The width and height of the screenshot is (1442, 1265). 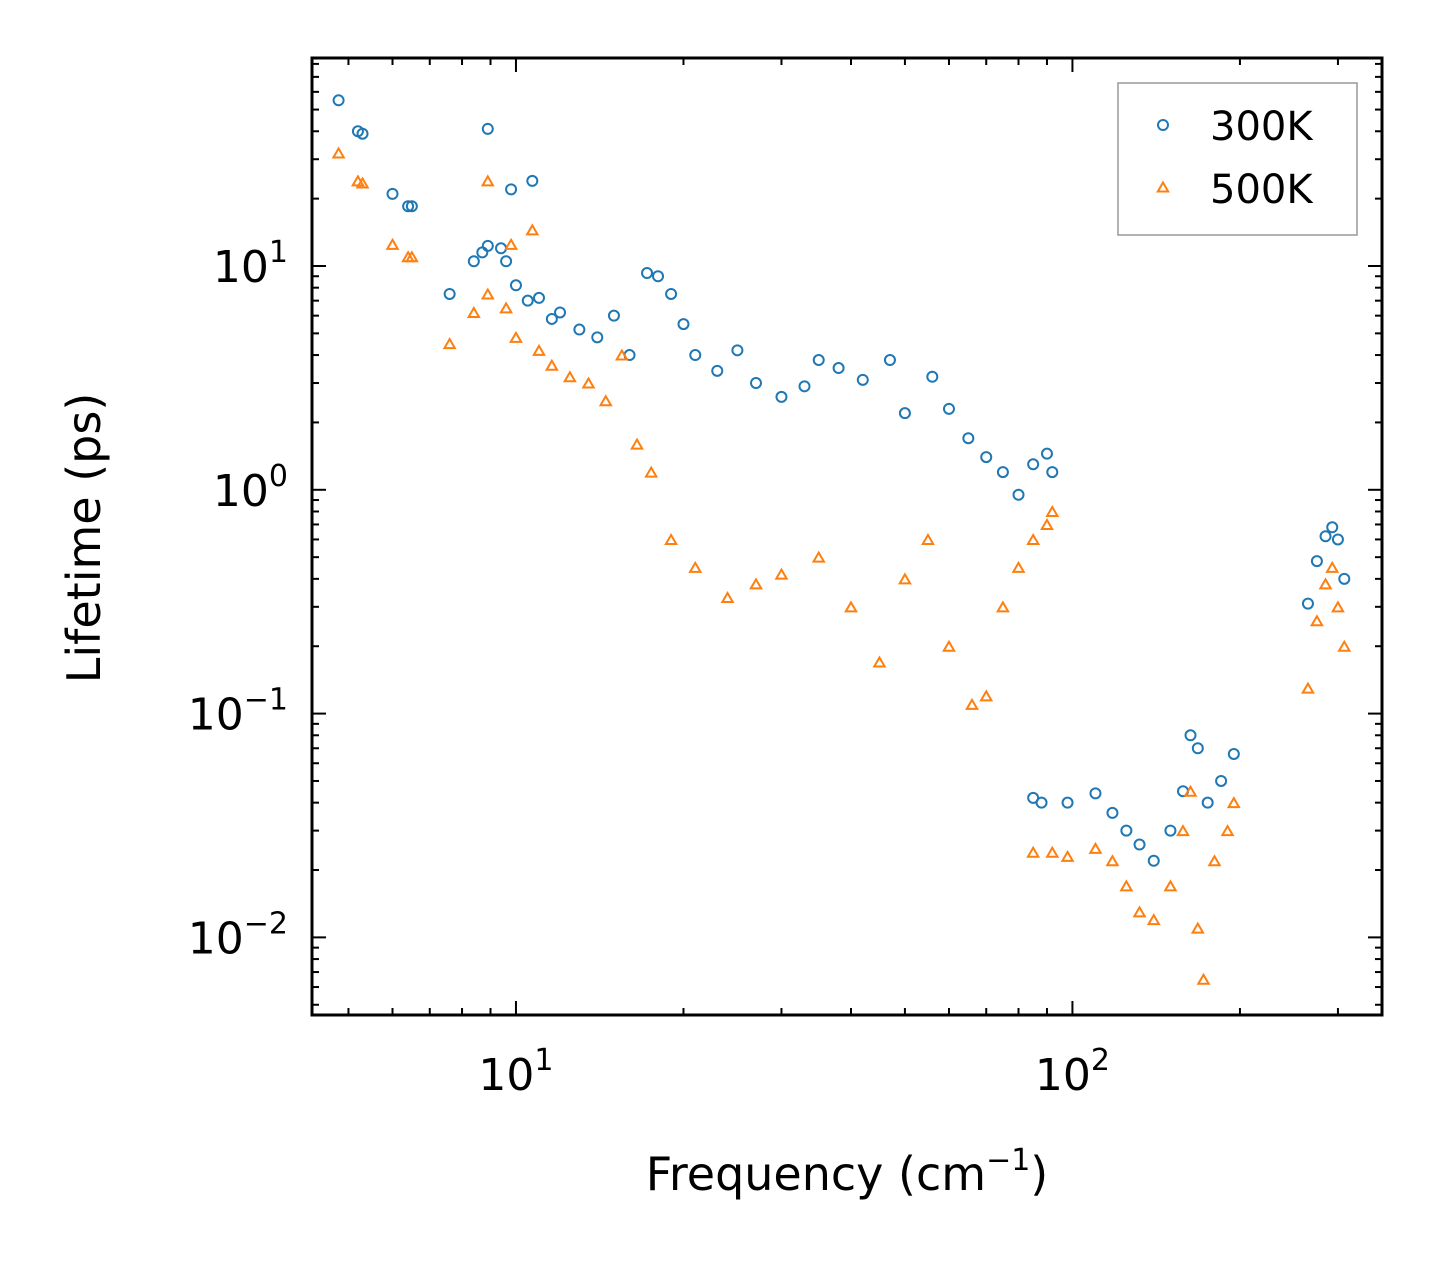 What do you see at coordinates (250, 264) in the screenshot?
I see `y-tick-label: 10¹` at bounding box center [250, 264].